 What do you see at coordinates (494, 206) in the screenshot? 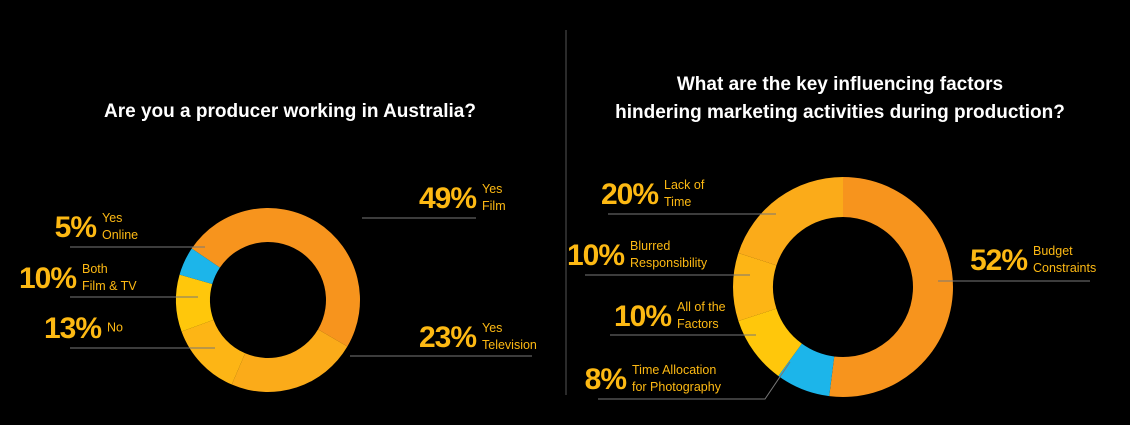
I see `slice-label: Film` at bounding box center [494, 206].